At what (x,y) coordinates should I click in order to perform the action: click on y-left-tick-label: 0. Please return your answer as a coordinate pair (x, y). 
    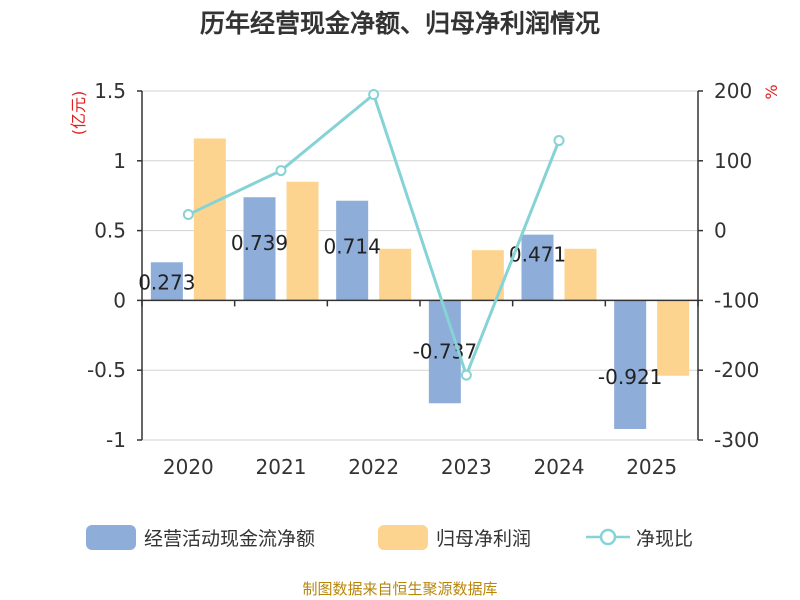
    Looking at the image, I should click on (119, 300).